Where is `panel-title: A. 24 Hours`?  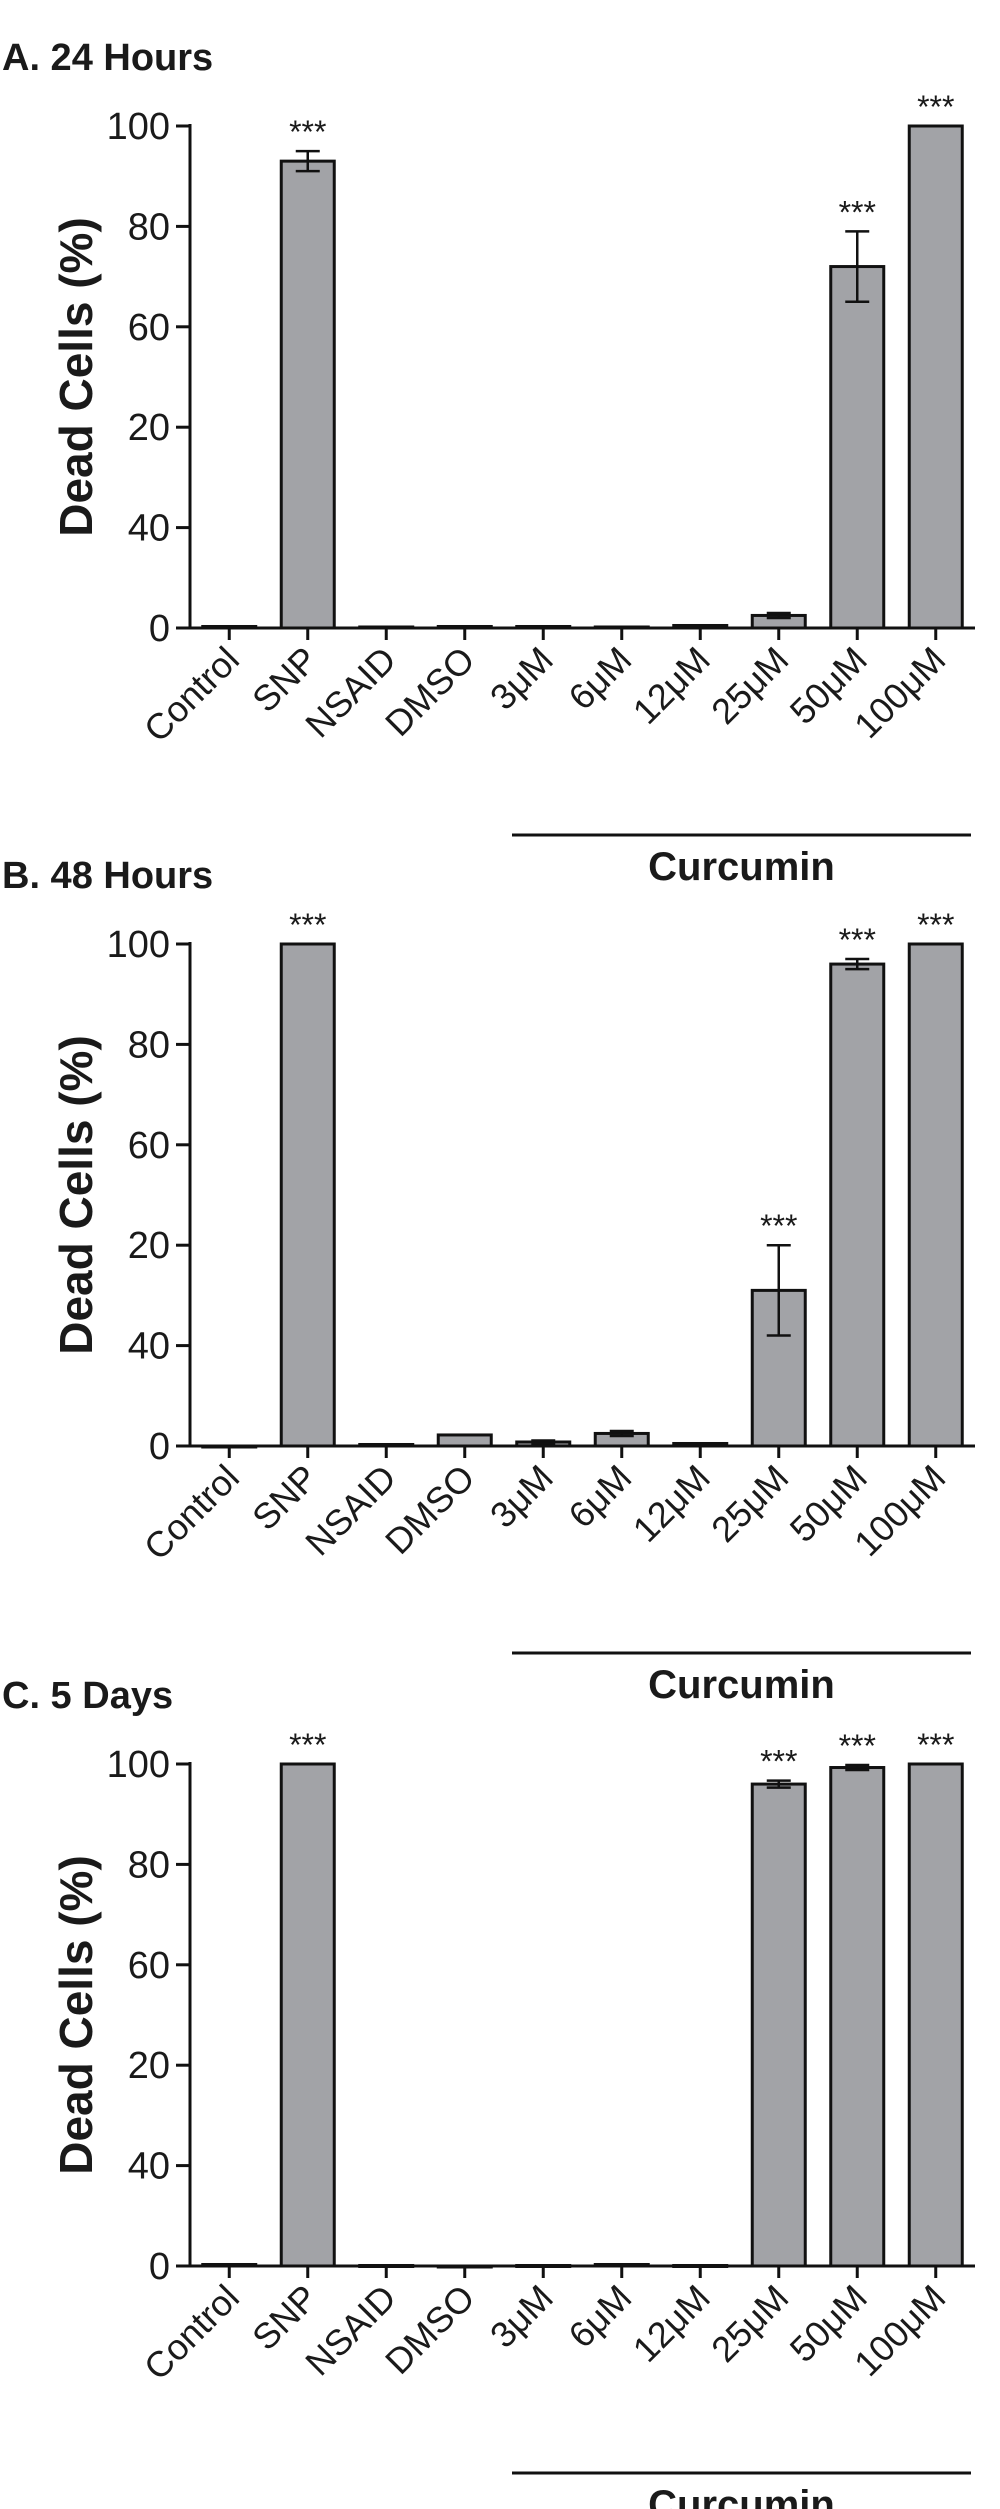 panel-title: A. 24 Hours is located at coordinates (107, 58).